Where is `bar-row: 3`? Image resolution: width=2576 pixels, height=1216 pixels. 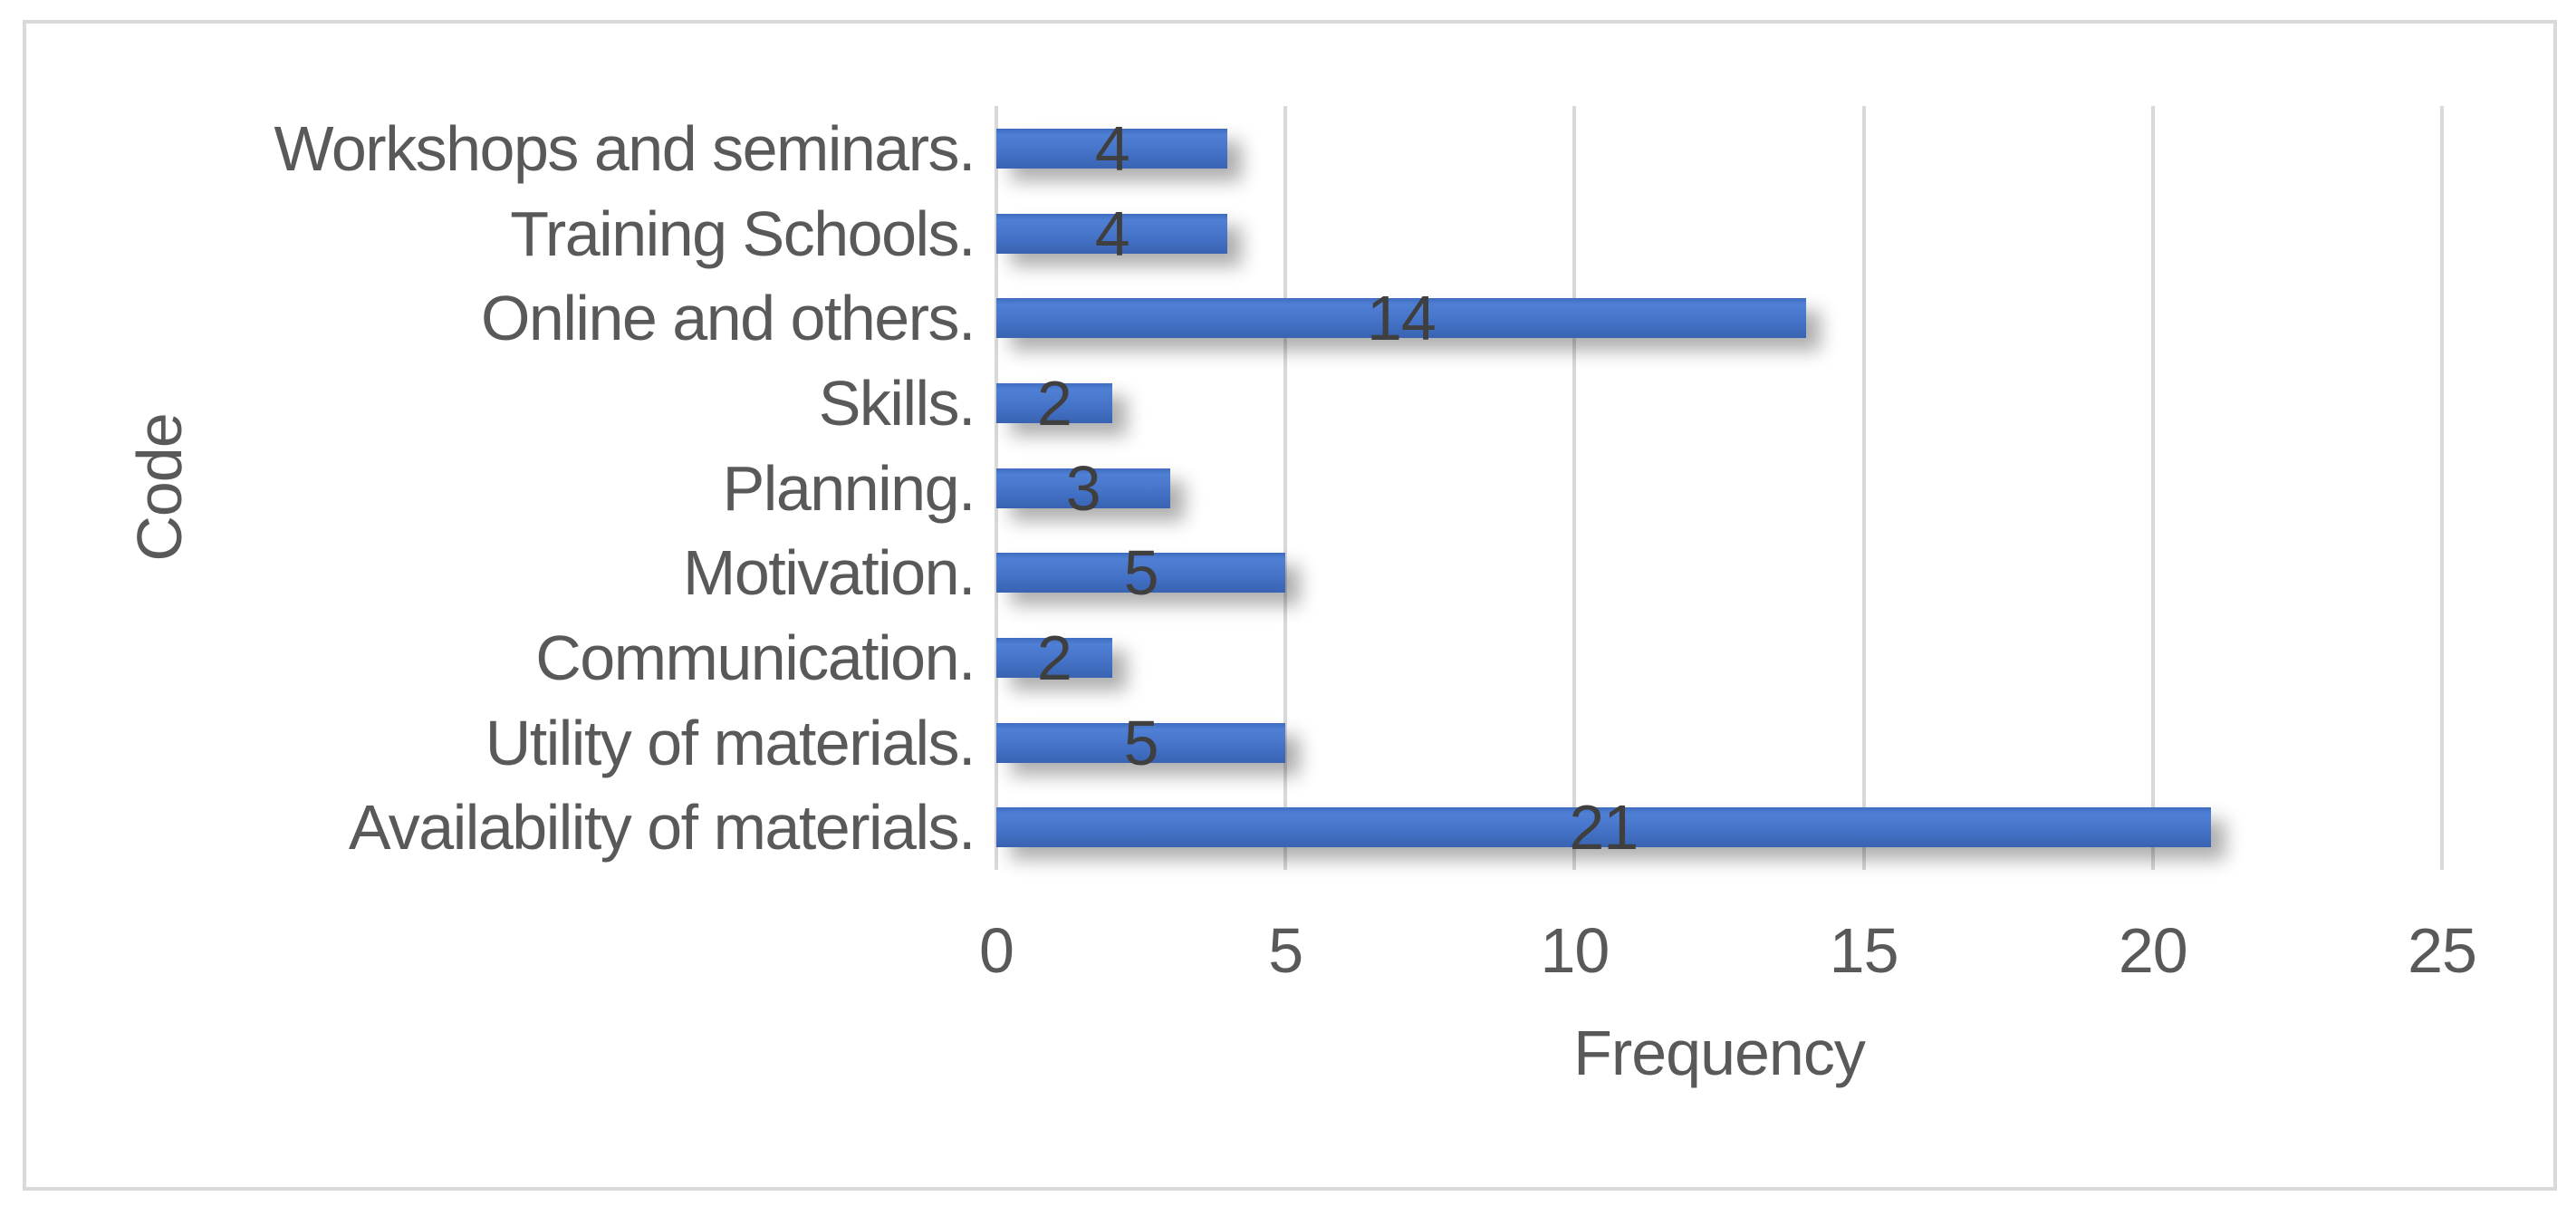 bar-row: 3 is located at coordinates (1719, 488).